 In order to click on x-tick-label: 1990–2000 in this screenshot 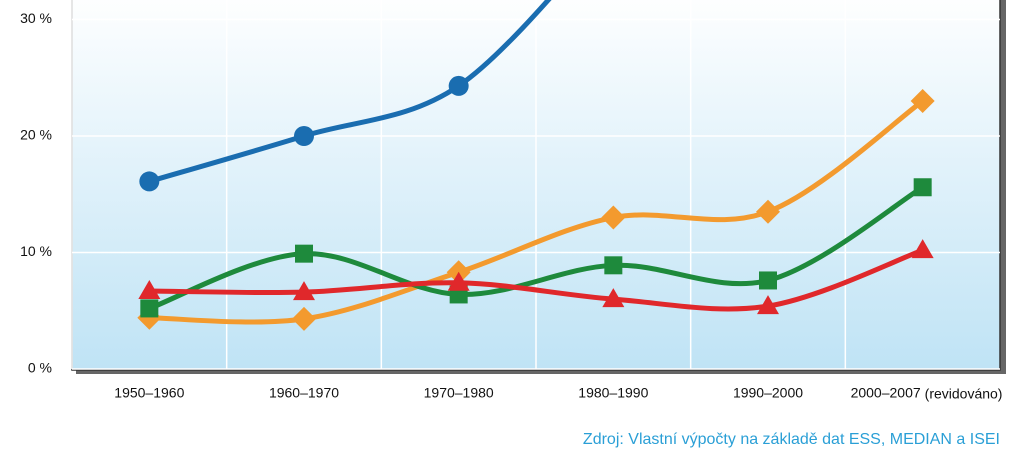, I will do `click(768, 393)`.